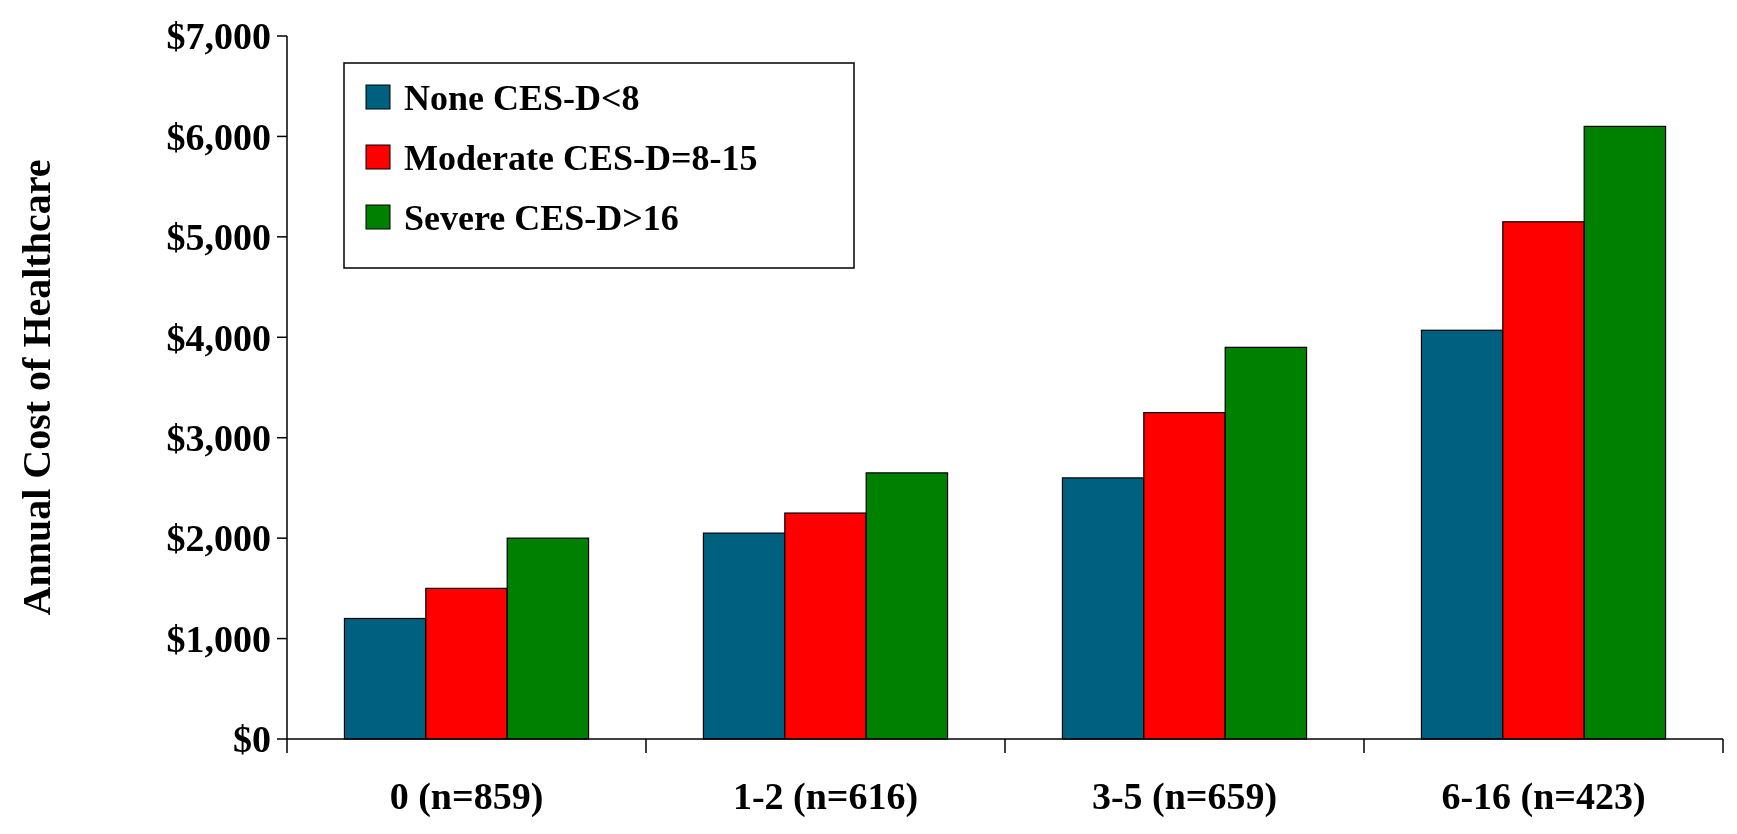 The image size is (1737, 834). Describe the element at coordinates (581, 157) in the screenshot. I see `legend-label: Moderate CES-D=8-15` at that location.